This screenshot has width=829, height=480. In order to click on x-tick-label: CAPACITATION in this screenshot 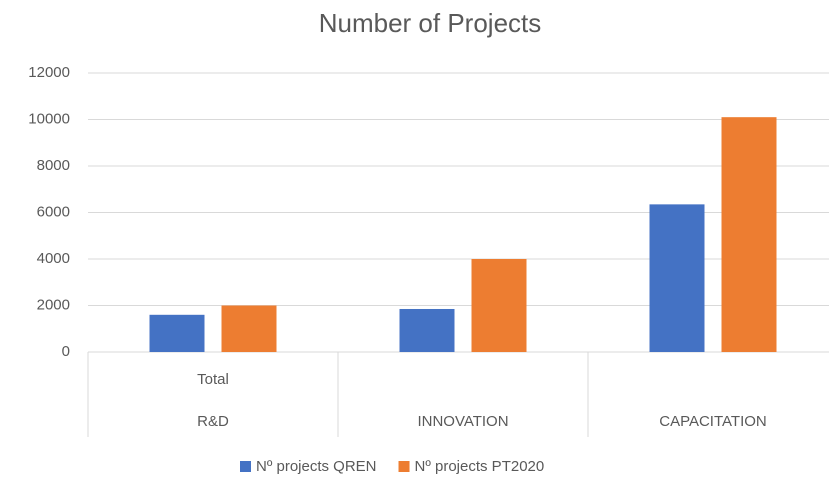, I will do `click(713, 421)`.